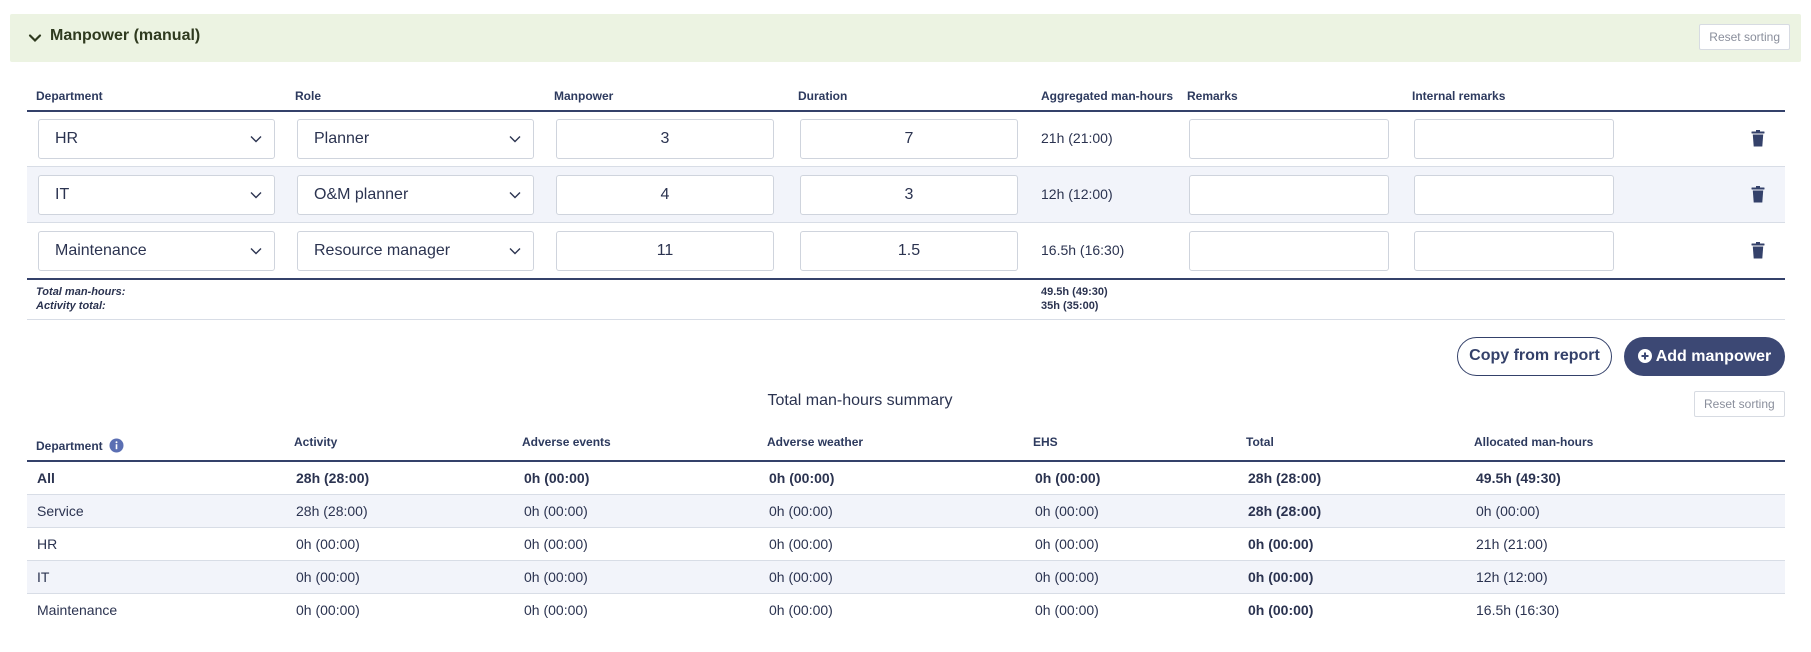 This screenshot has width=1811, height=652. Describe the element at coordinates (1074, 292) in the screenshot. I see `total-man-hours-value: 49.5h (49:30)` at that location.